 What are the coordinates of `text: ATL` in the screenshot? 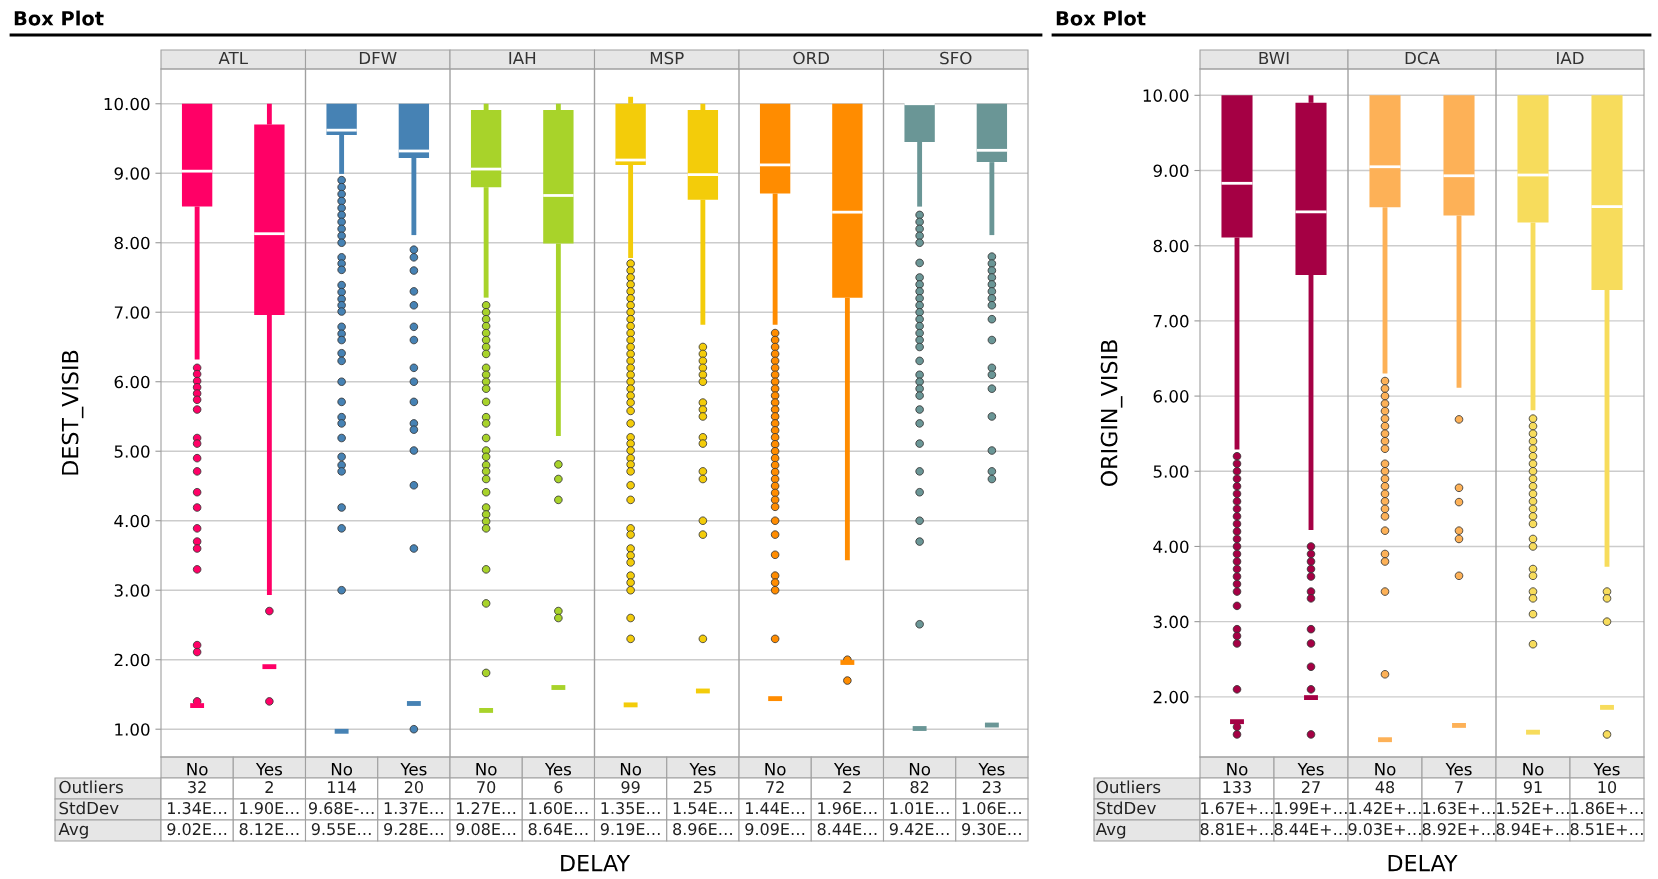 It's located at (233, 58).